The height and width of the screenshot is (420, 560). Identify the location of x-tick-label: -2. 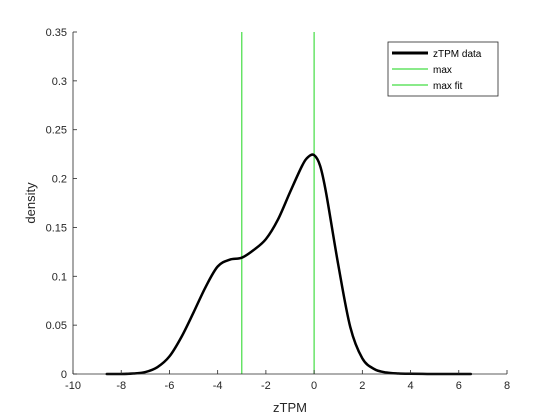
(266, 386).